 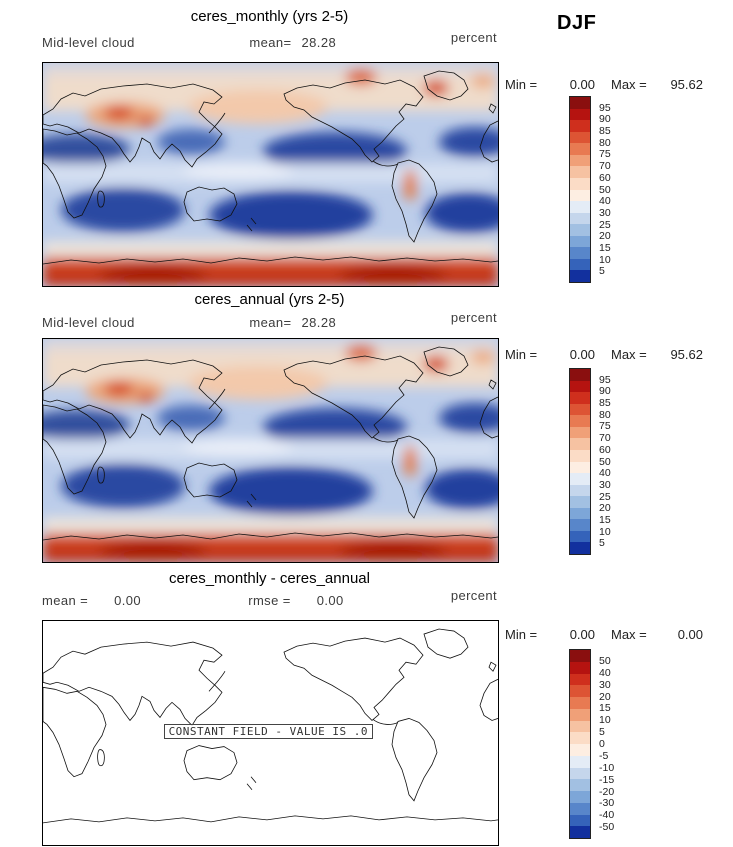 What do you see at coordinates (269, 578) in the screenshot?
I see `panel3-title: ceres_monthly - ceres_annual` at bounding box center [269, 578].